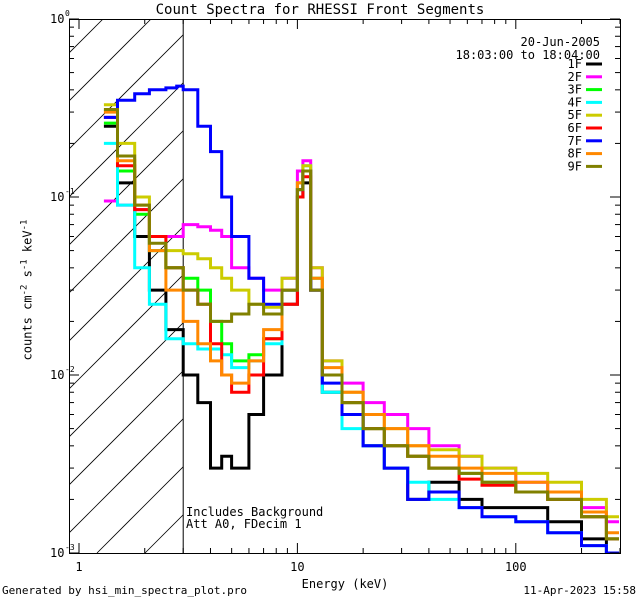 Image resolution: width=640 pixels, height=600 pixels. What do you see at coordinates (345, 584) in the screenshot?
I see `x-axis-label: Energy (keV)` at bounding box center [345, 584].